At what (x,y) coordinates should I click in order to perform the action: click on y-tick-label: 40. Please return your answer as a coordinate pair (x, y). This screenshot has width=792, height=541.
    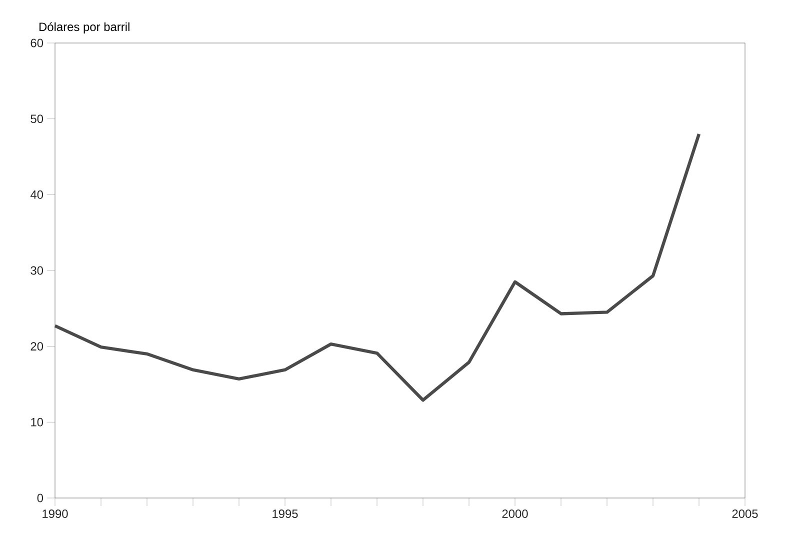
    Looking at the image, I should click on (37, 194).